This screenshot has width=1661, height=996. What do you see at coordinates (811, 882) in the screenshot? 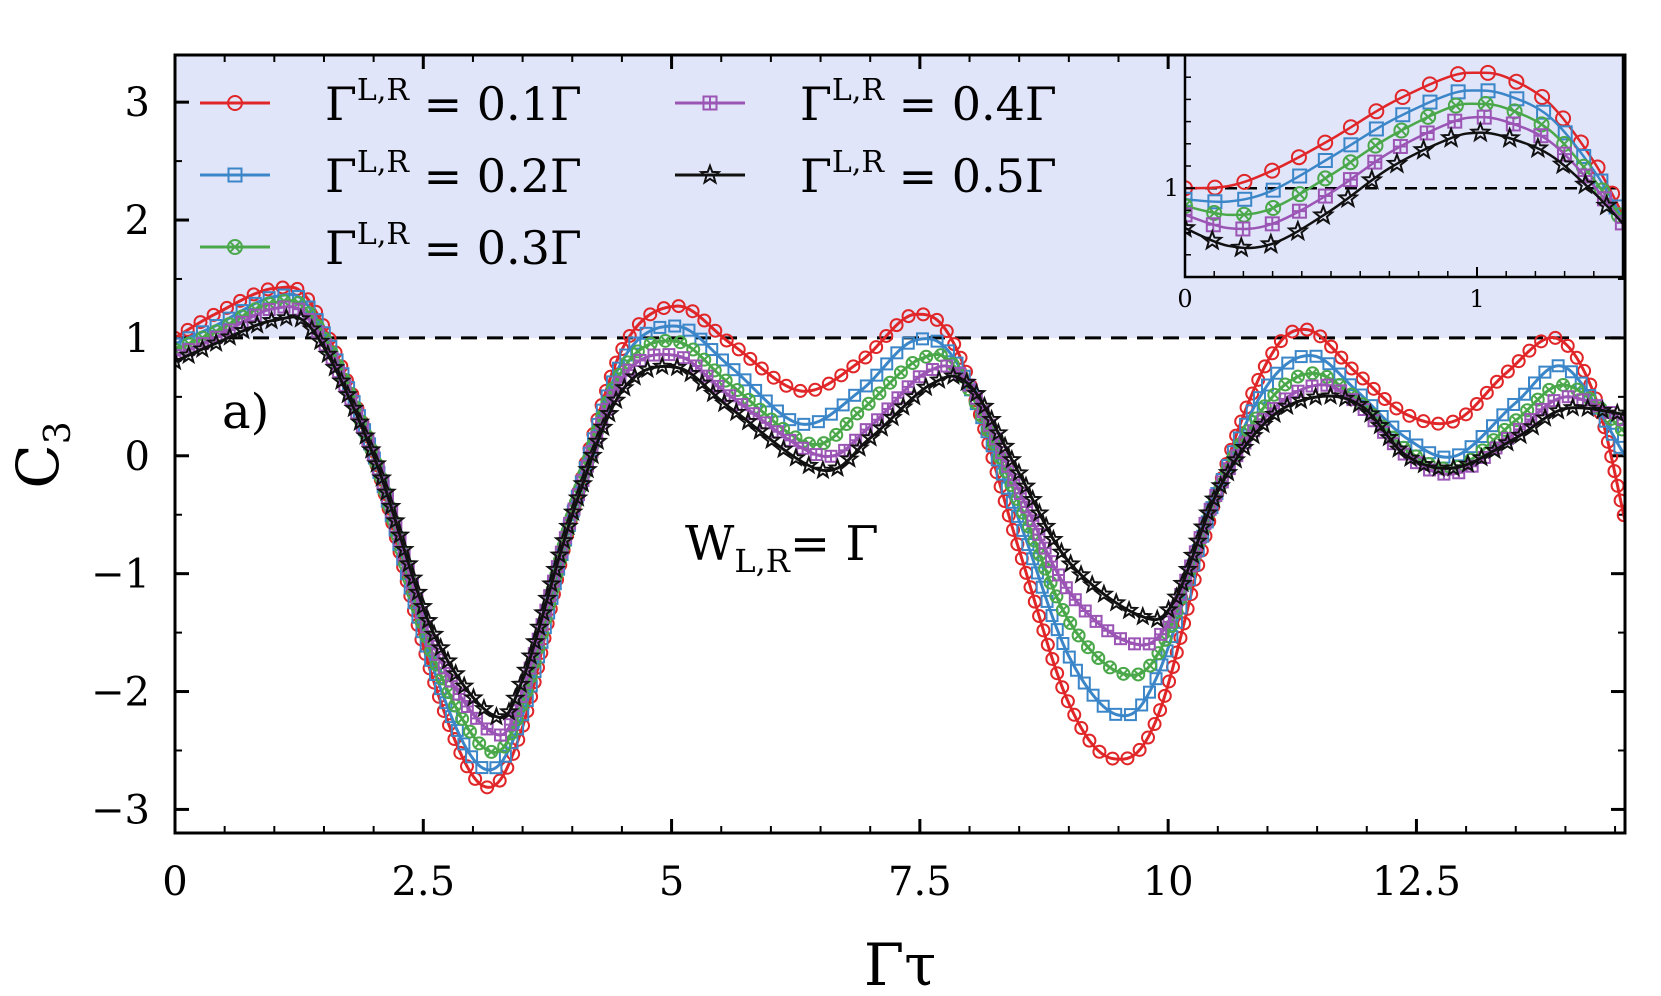
I see `x-tick-labels: 0 2.5 5 7.5 10 12.5` at bounding box center [811, 882].